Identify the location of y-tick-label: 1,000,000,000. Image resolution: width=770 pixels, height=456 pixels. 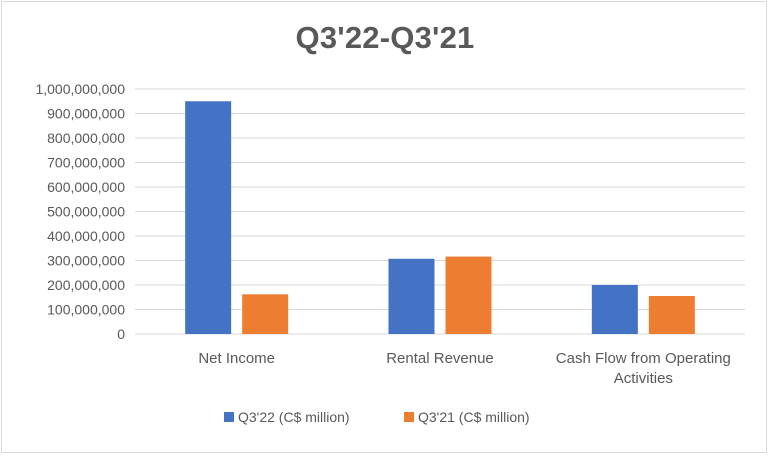
(80, 89).